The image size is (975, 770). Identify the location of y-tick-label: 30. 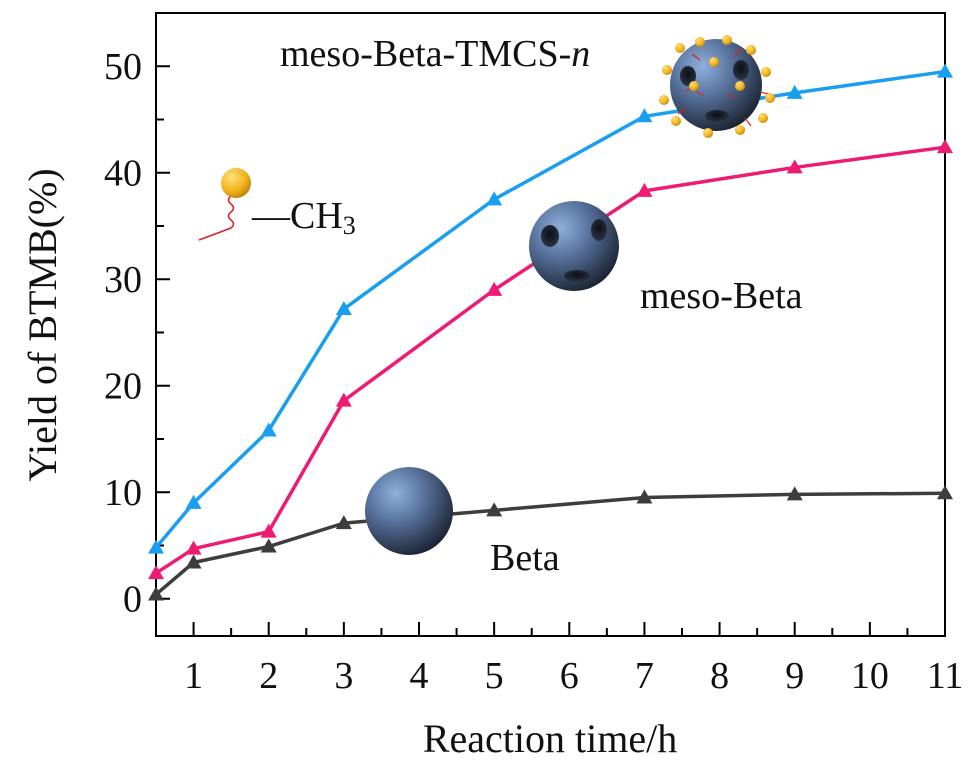
(123, 280).